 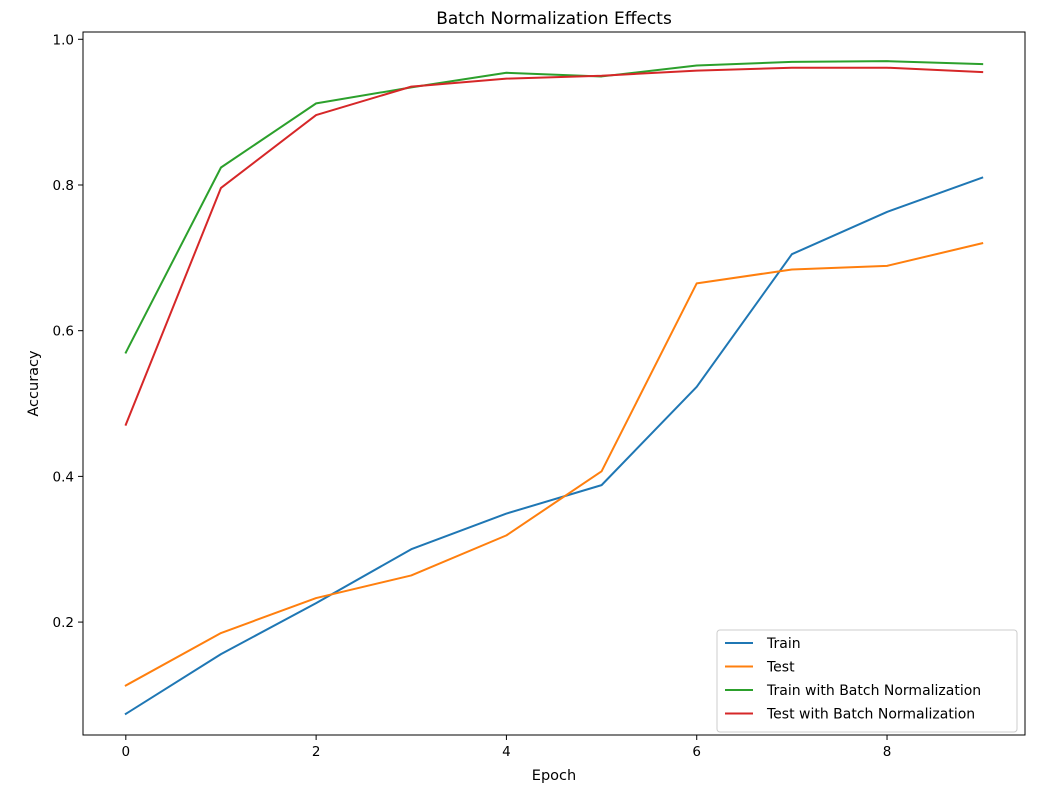 I want to click on x-tick-label: 6, so click(x=696, y=752).